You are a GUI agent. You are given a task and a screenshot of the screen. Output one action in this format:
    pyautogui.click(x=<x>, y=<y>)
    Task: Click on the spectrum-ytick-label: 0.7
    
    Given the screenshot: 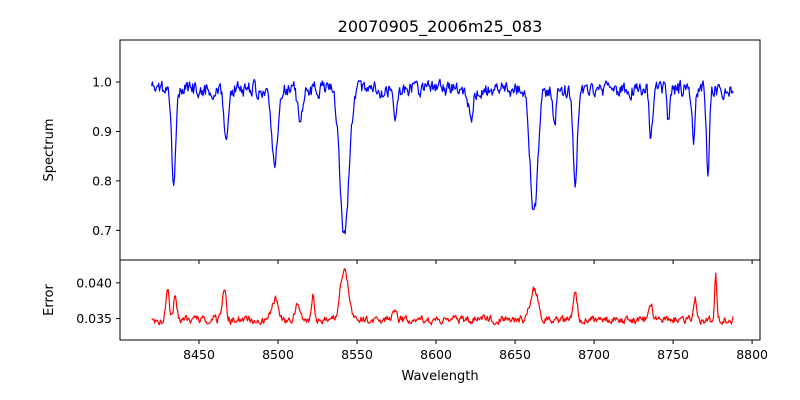 What is the action you would take?
    pyautogui.click(x=102, y=230)
    